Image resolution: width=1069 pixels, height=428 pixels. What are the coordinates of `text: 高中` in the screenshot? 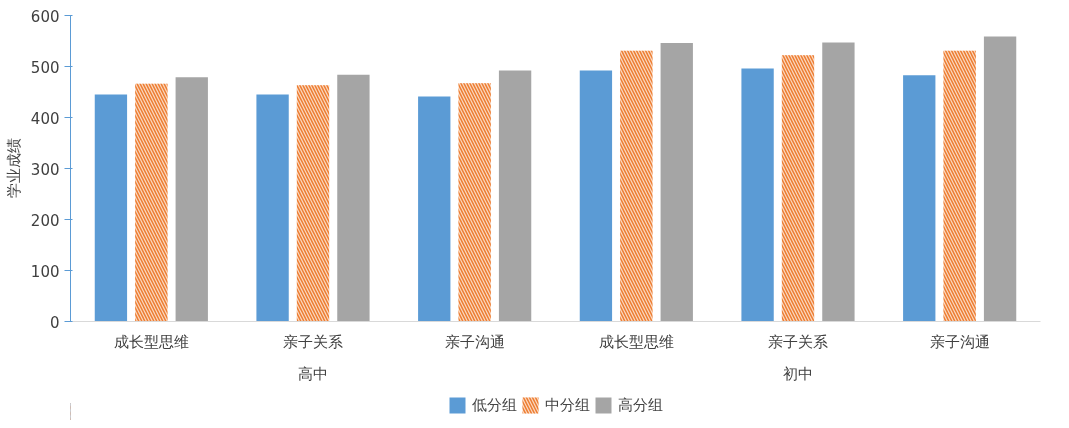 It's located at (313, 373).